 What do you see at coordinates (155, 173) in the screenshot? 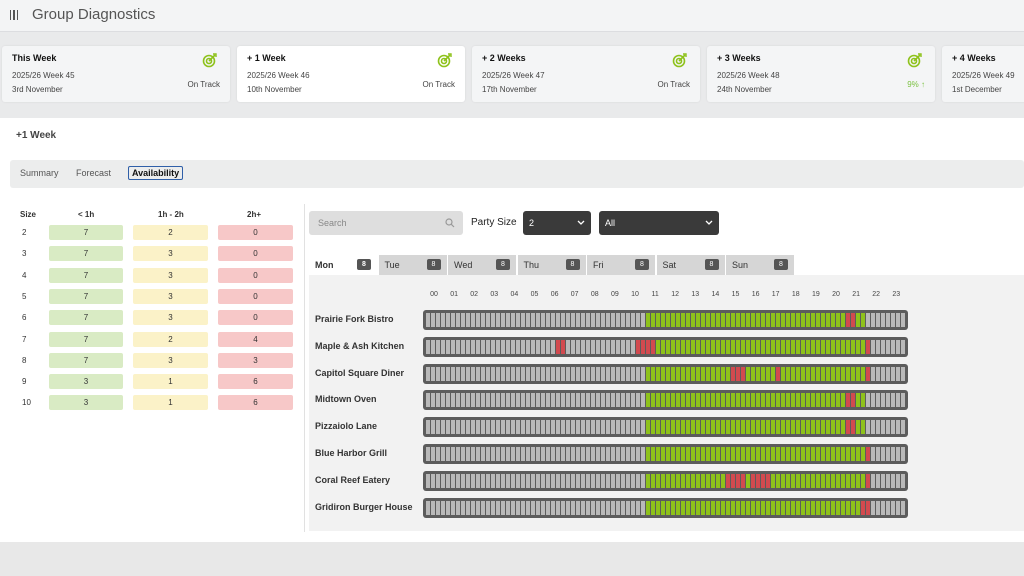
I see `tab-availability: Availability` at bounding box center [155, 173].